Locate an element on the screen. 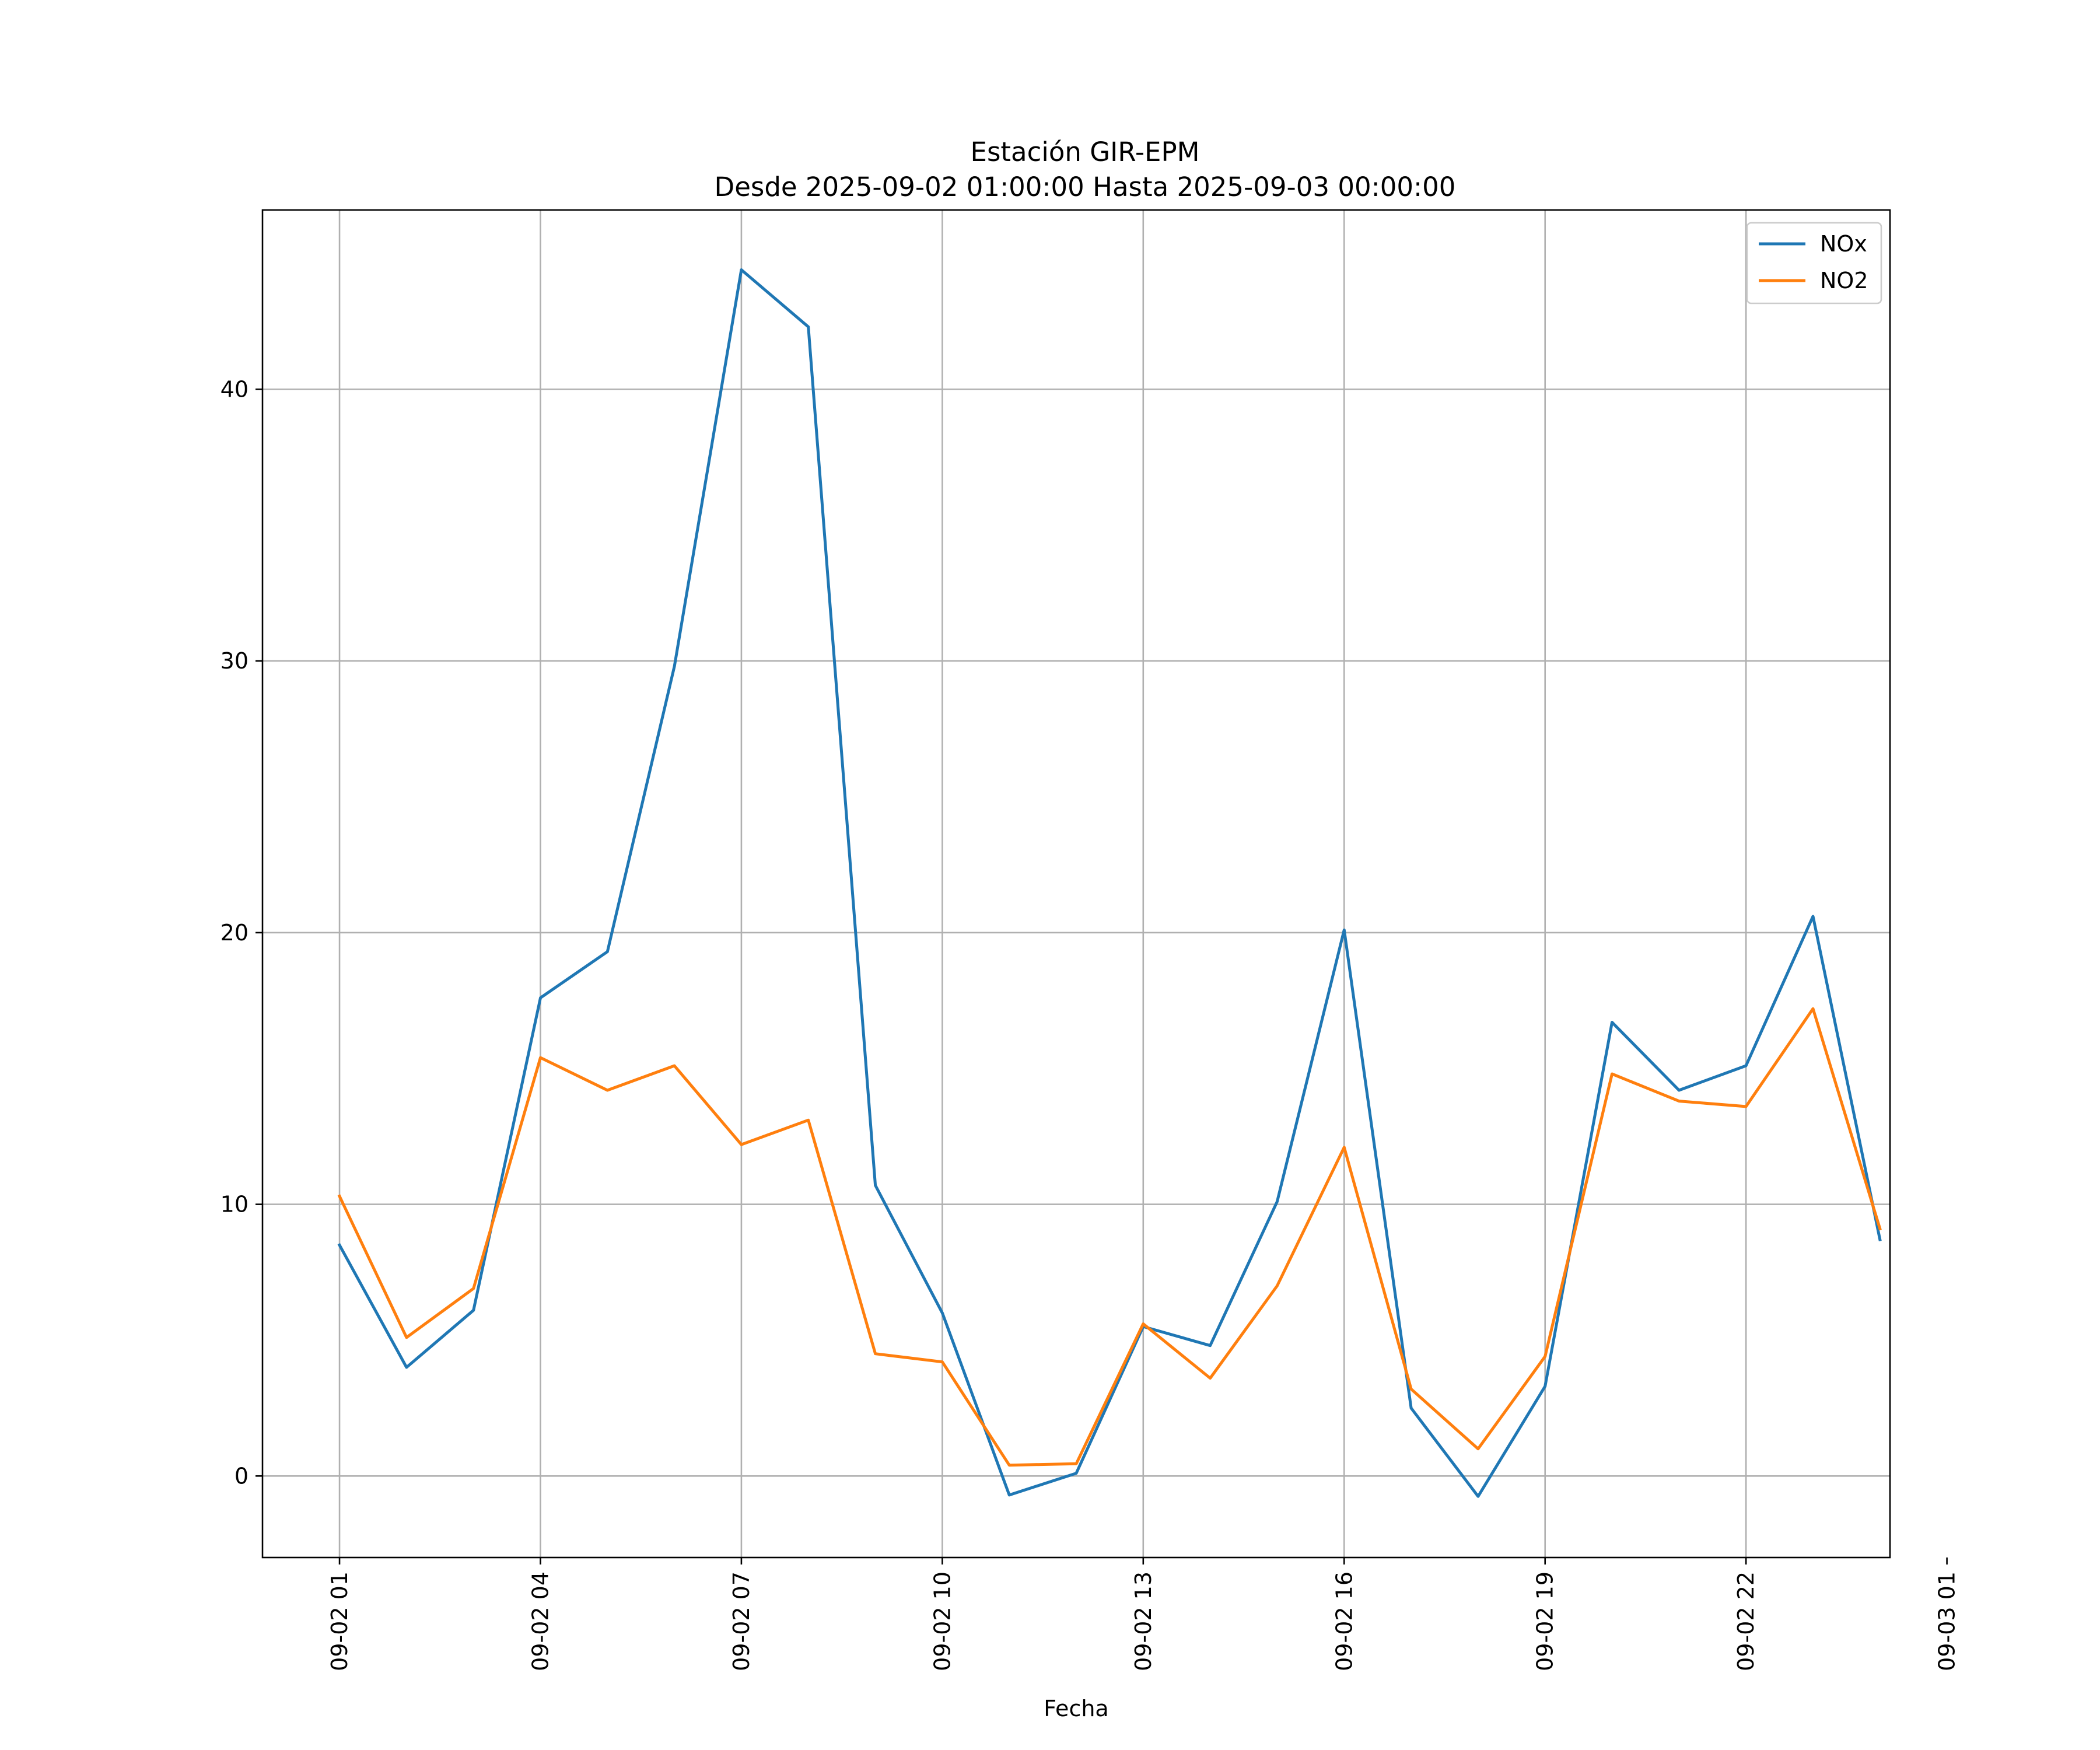 This screenshot has width=2100, height=1750. legend: NOx NO2 is located at coordinates (1814, 263).